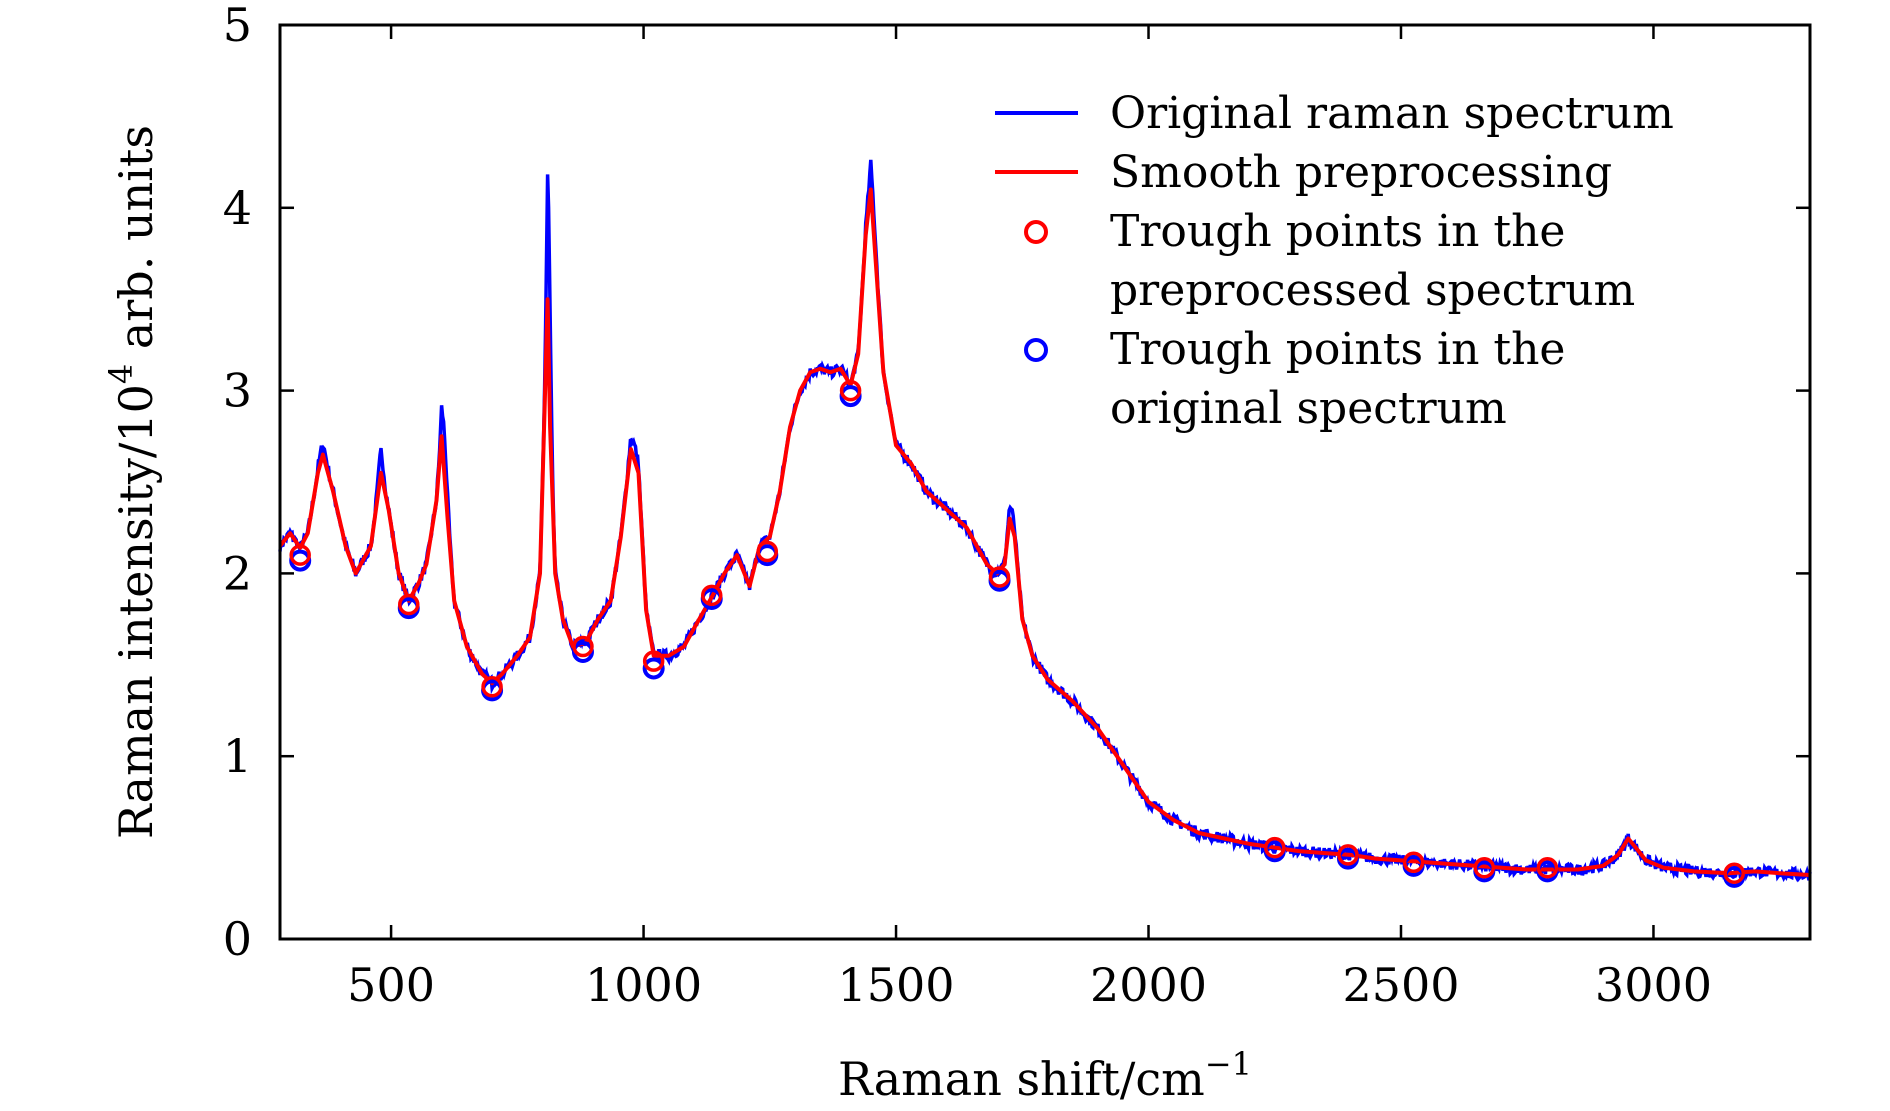  What do you see at coordinates (643, 985) in the screenshot?
I see `x-tick-label: 1000` at bounding box center [643, 985].